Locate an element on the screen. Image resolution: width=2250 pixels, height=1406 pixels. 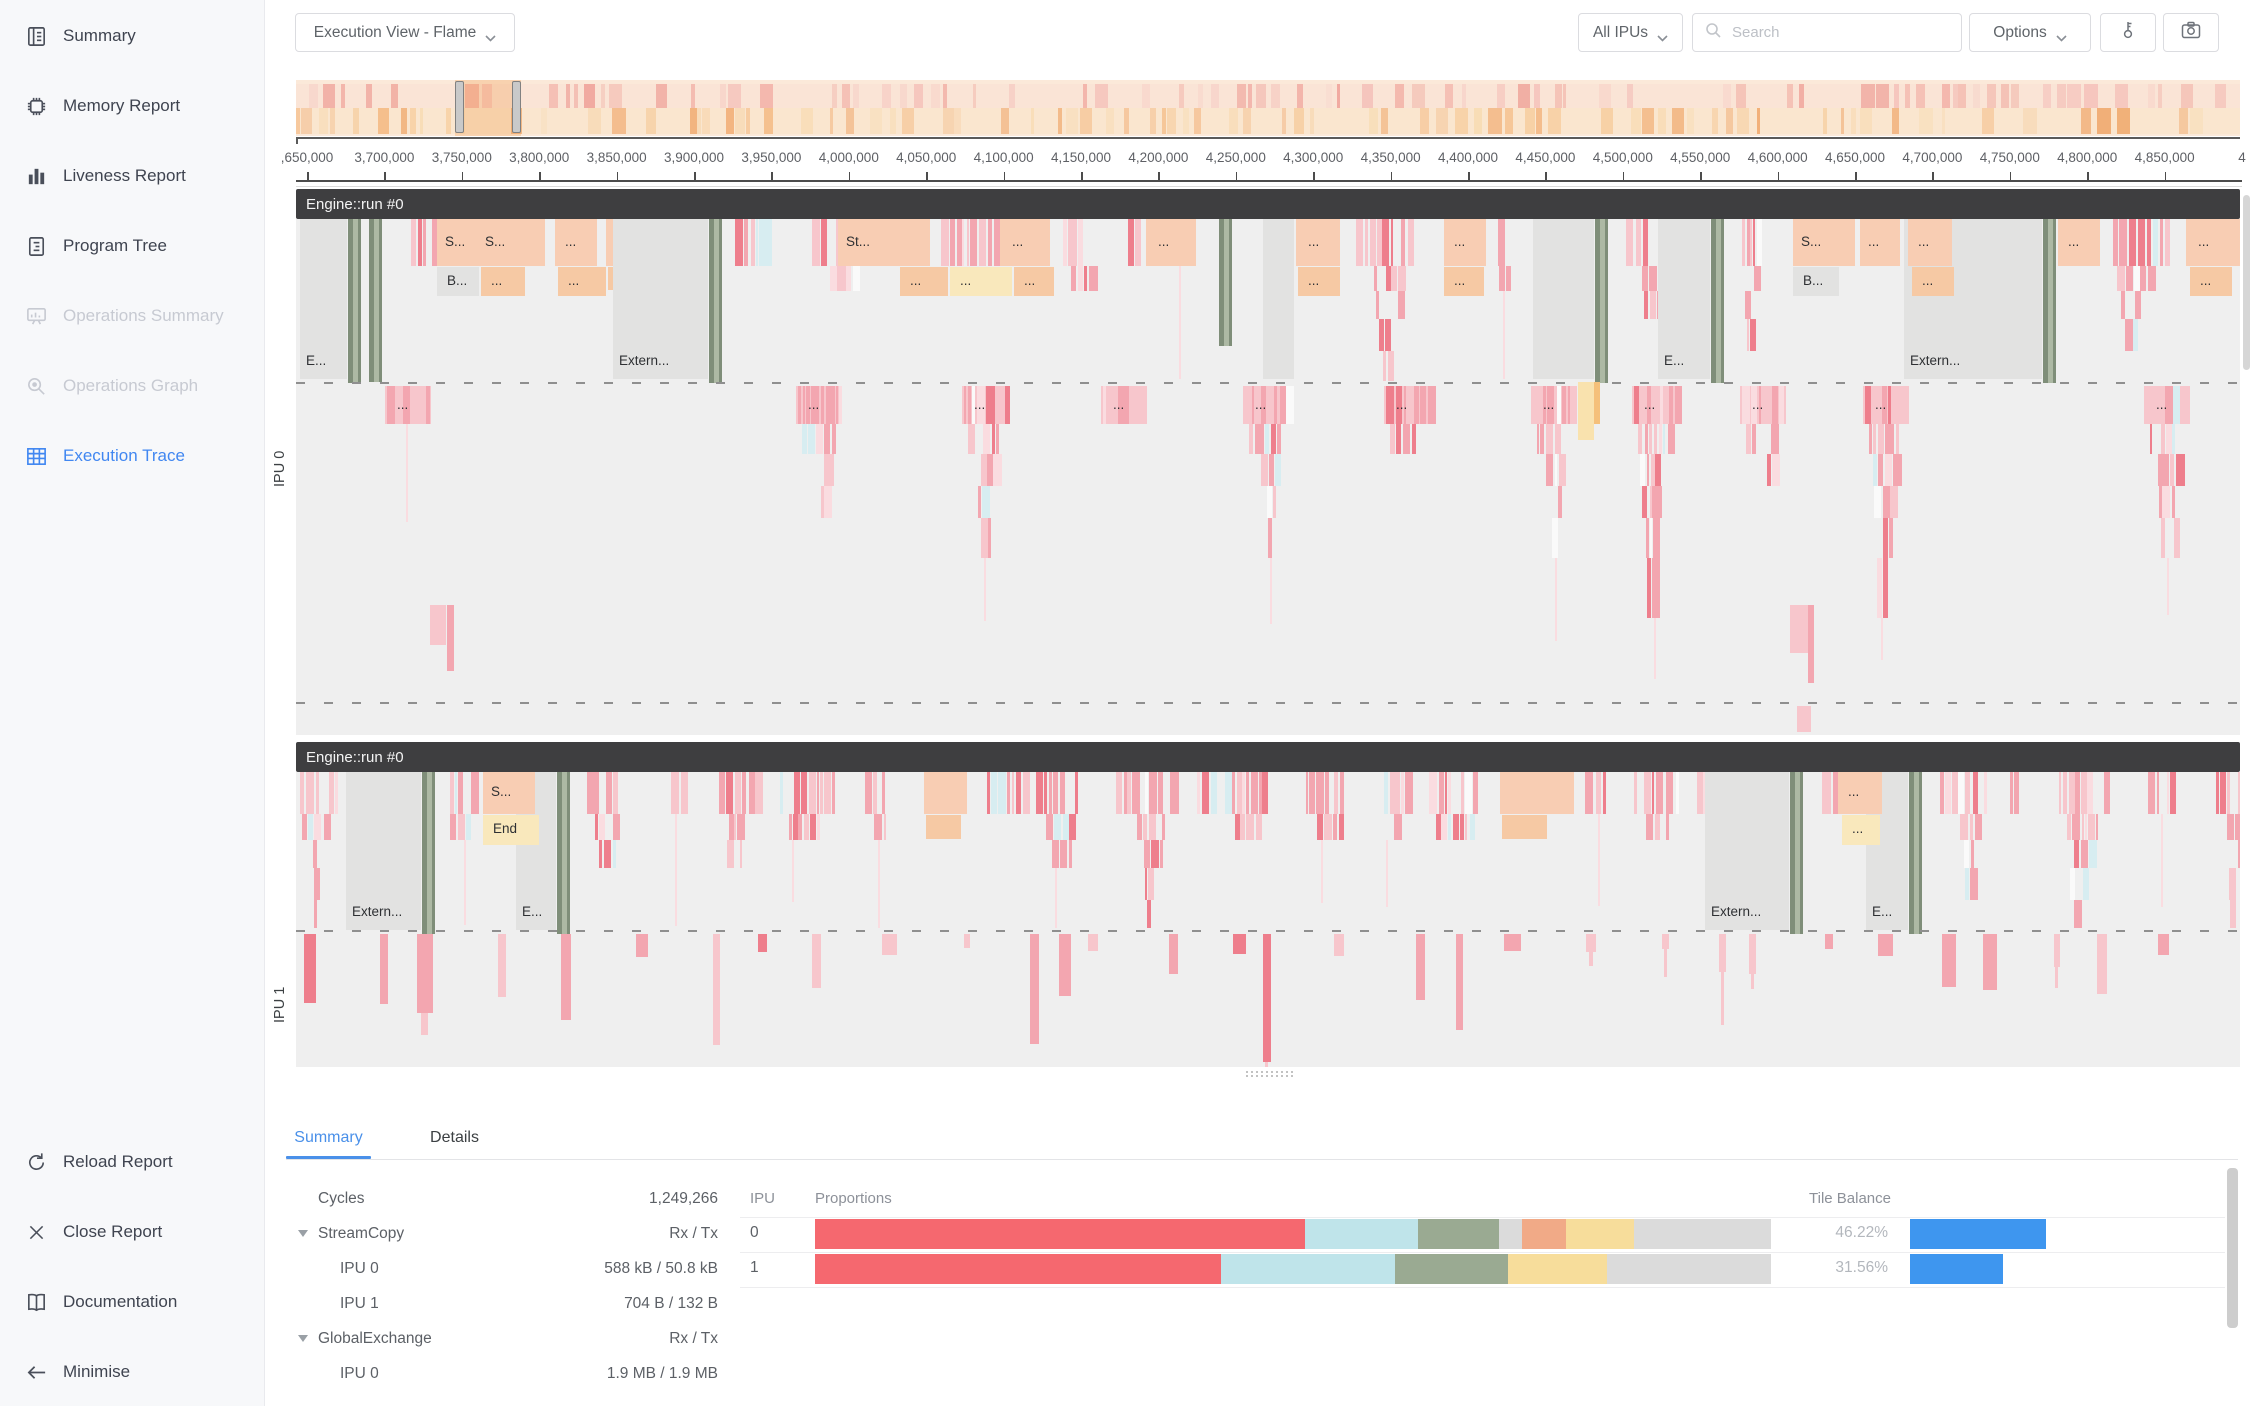
sidebar-item-program-tree: Program Tree is located at coordinates (132, 246).